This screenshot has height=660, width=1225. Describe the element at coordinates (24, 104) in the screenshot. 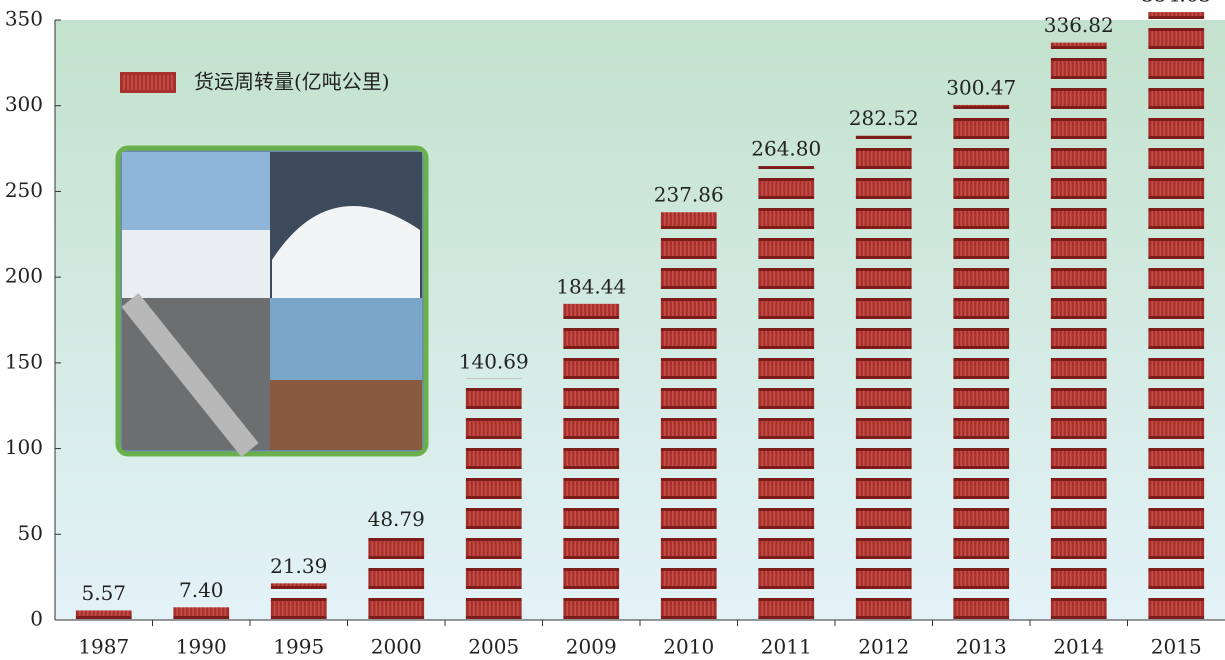

I see `y-tick-label: 300` at that location.